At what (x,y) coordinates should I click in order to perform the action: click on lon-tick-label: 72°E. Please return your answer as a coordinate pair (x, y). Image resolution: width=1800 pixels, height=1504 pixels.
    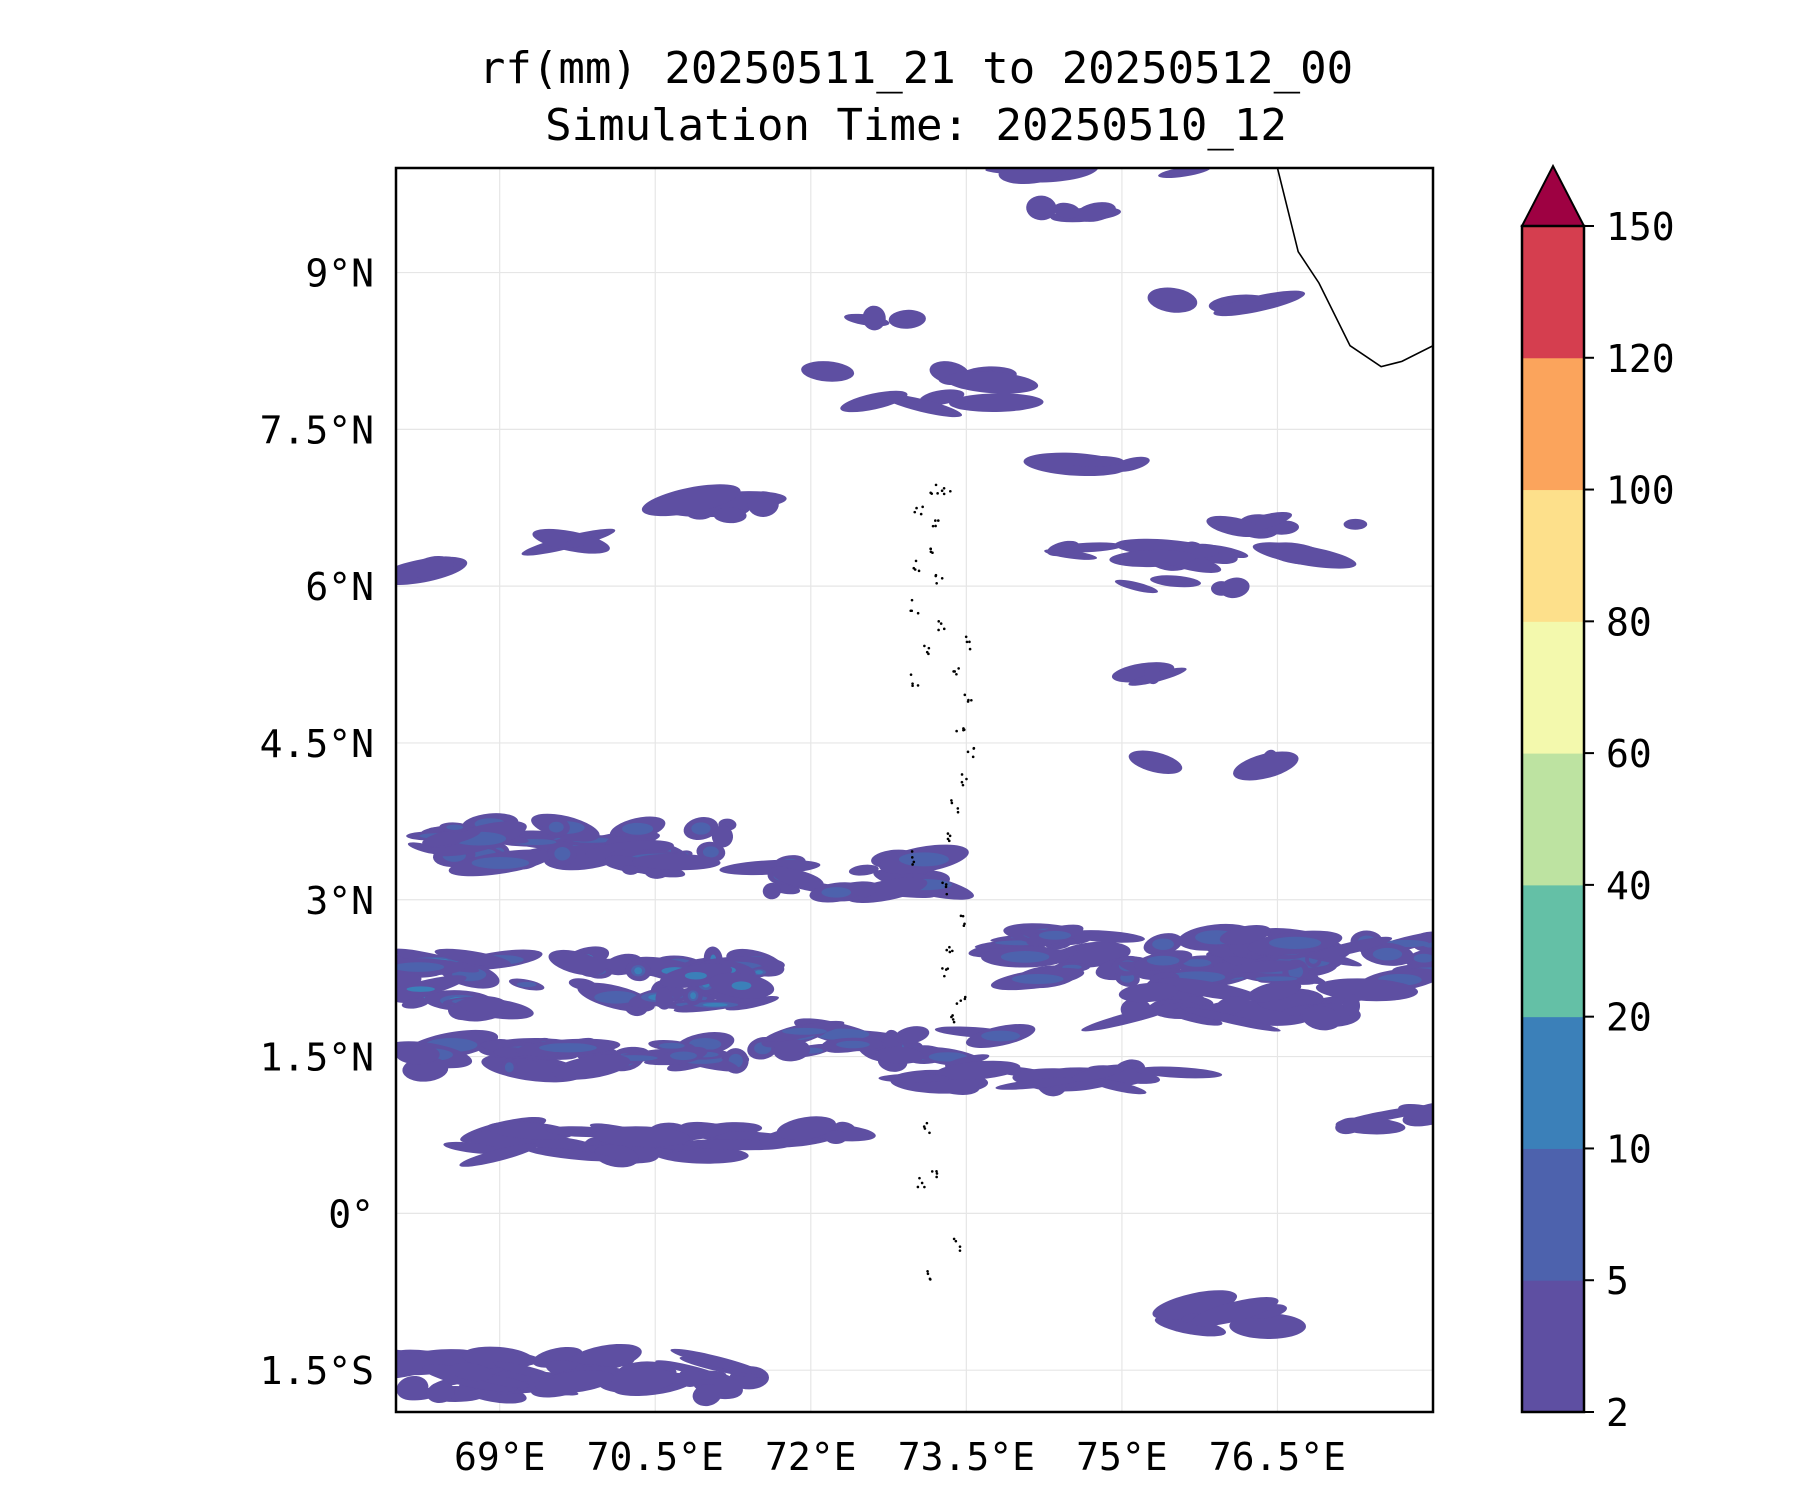
    Looking at the image, I should click on (811, 1457).